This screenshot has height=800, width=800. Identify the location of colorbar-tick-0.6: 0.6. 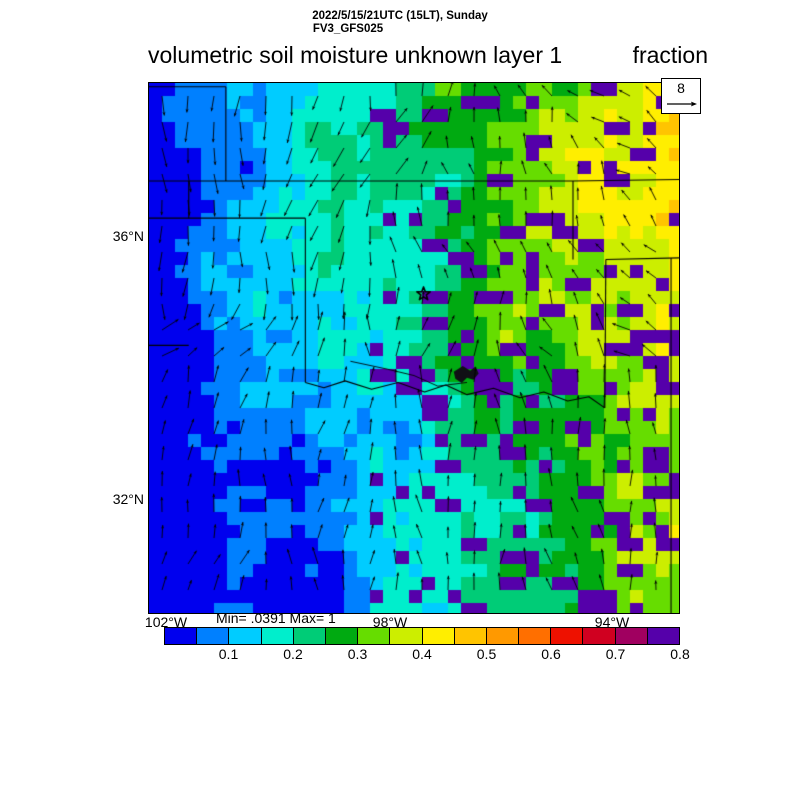
(551, 654).